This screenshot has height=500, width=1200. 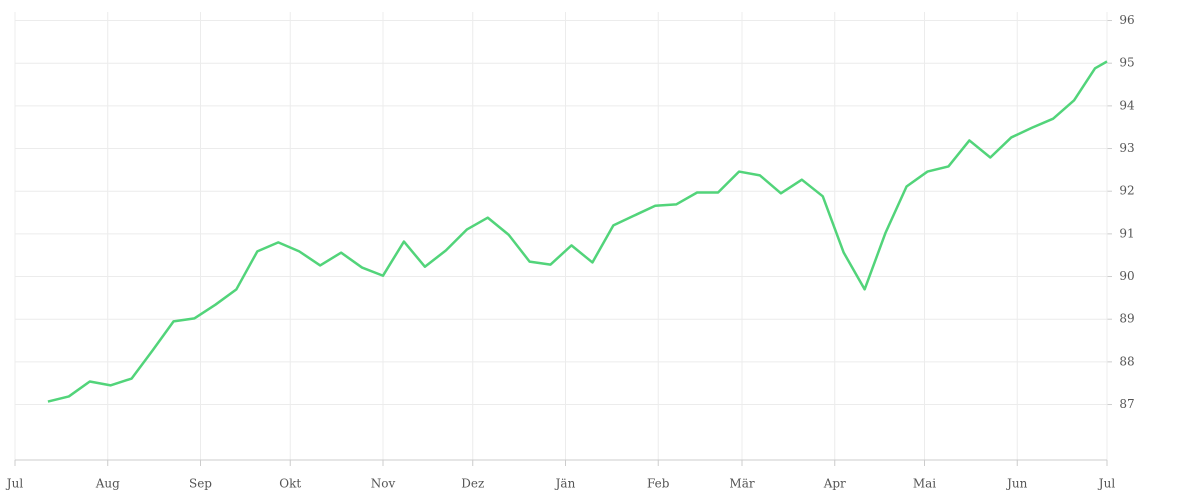 I want to click on y-tick-label: 94, so click(x=1127, y=105).